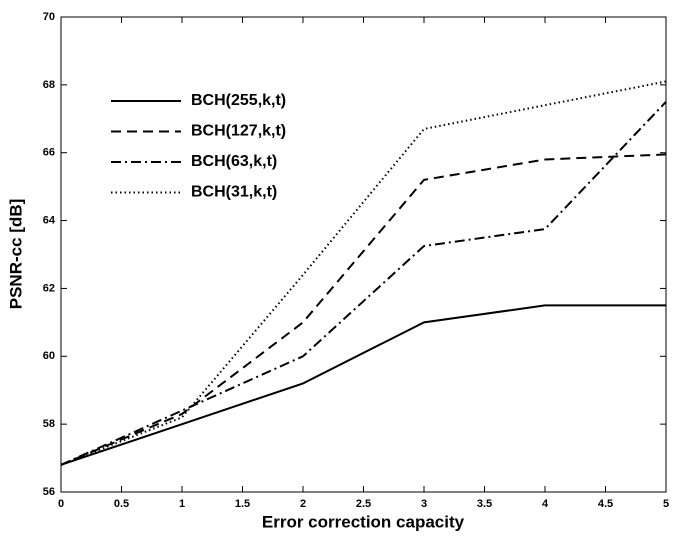  What do you see at coordinates (666, 504) in the screenshot?
I see `x-tick-label: 5` at bounding box center [666, 504].